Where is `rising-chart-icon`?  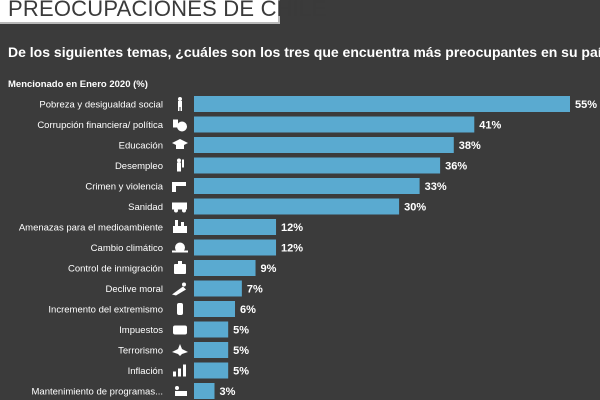 rising-chart-icon is located at coordinates (179, 370).